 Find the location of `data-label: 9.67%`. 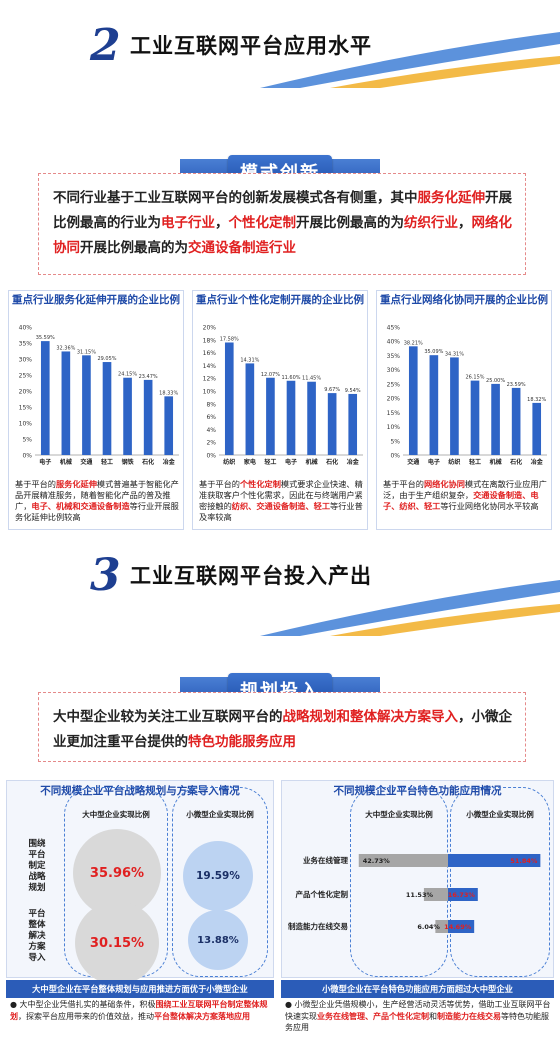

data-label: 9.67% is located at coordinates (332, 390).